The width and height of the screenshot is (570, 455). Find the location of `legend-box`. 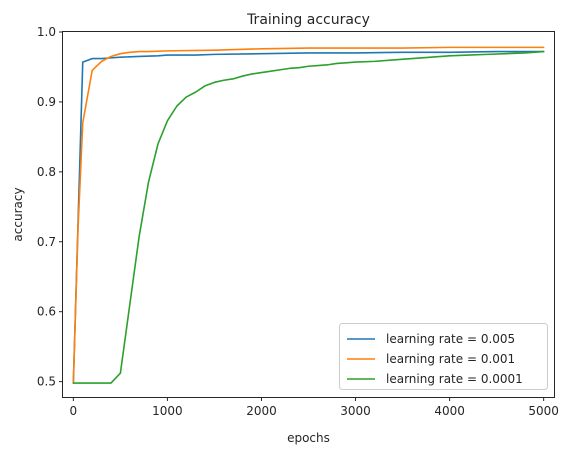

legend-box is located at coordinates (443, 356).